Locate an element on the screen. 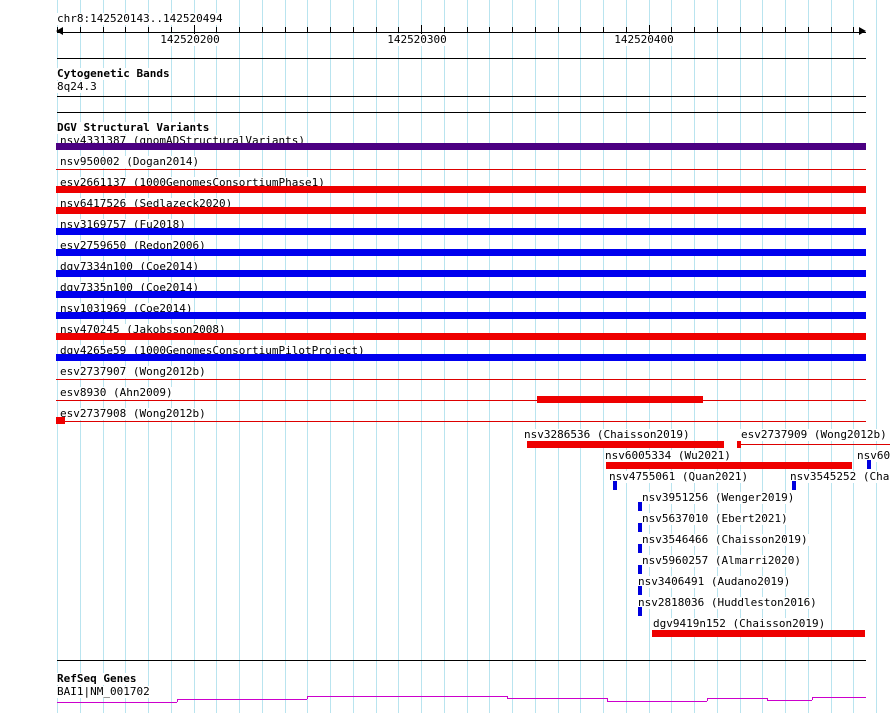 Image resolution: width=890 pixels, height=713 pixels. variant-label: nsv950002 (Dogan2014) is located at coordinates (130, 161).